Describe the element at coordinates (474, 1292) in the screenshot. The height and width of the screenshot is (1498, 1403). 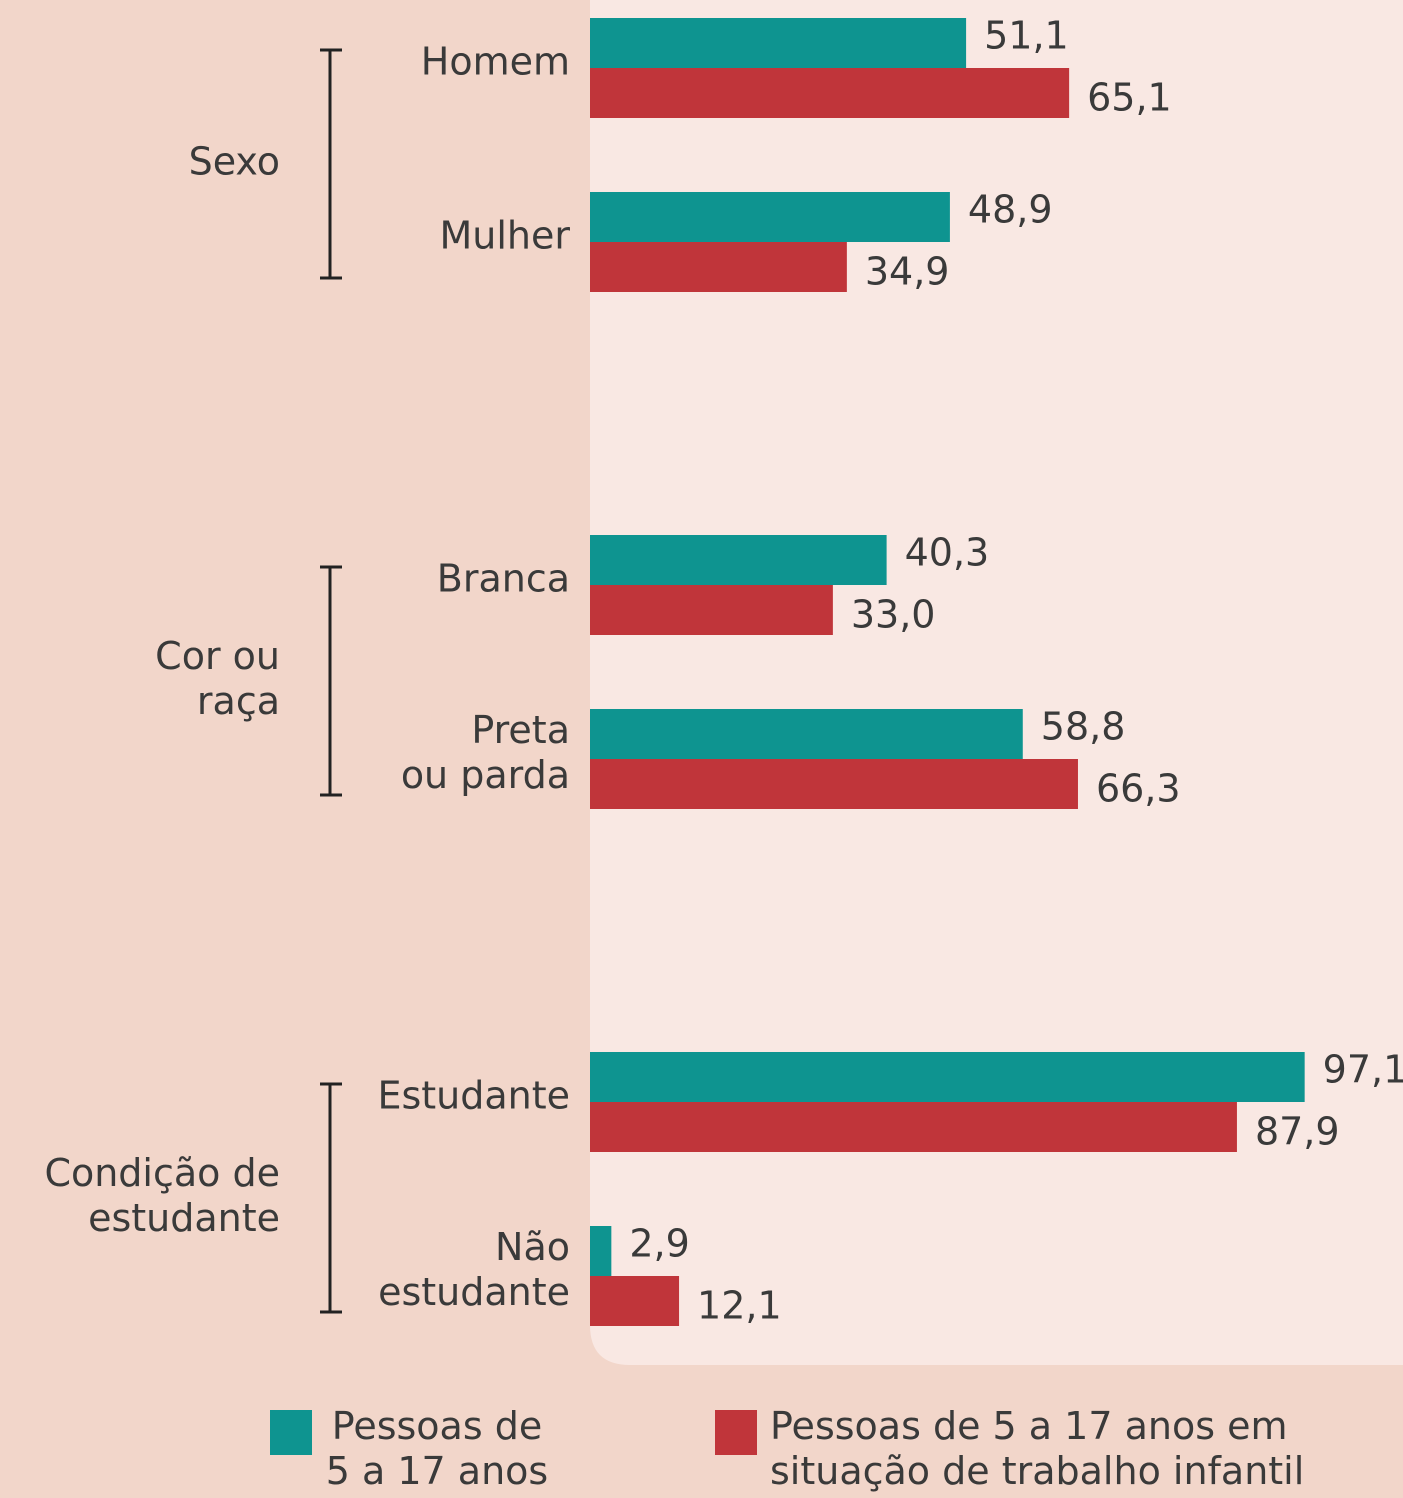
I see `category-label: estudante` at that location.